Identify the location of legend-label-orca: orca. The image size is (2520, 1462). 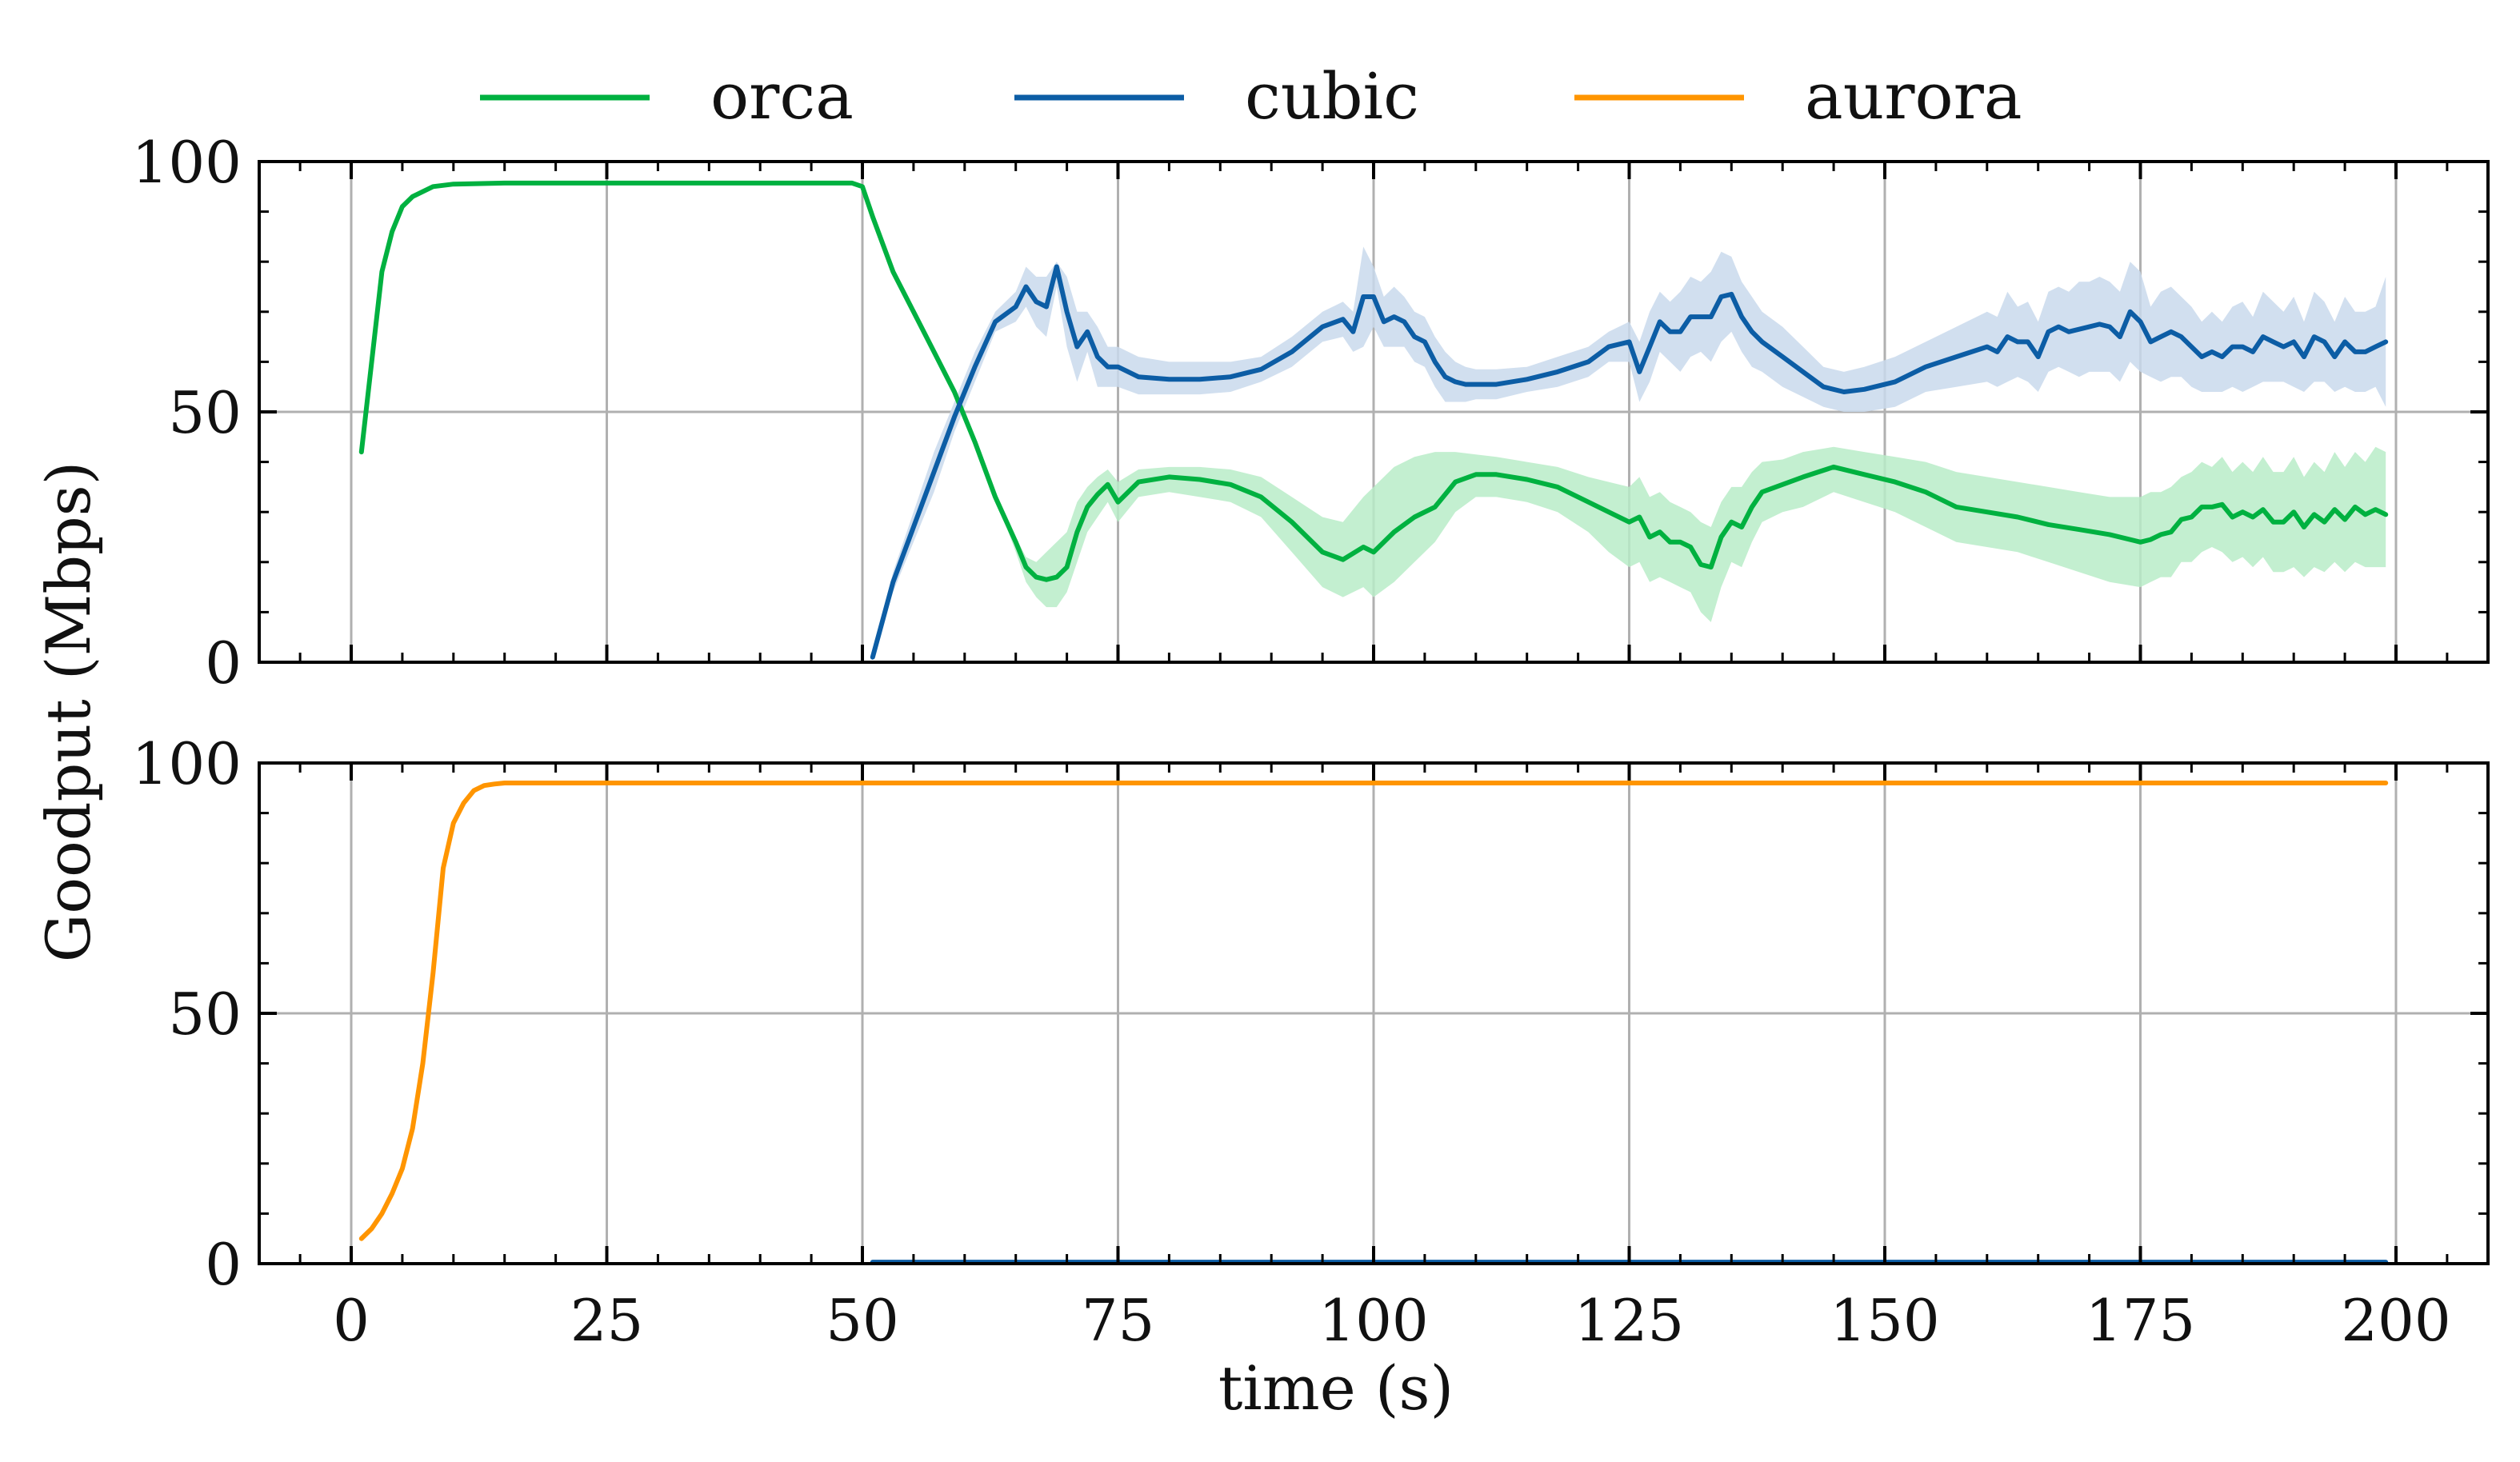
(782, 96).